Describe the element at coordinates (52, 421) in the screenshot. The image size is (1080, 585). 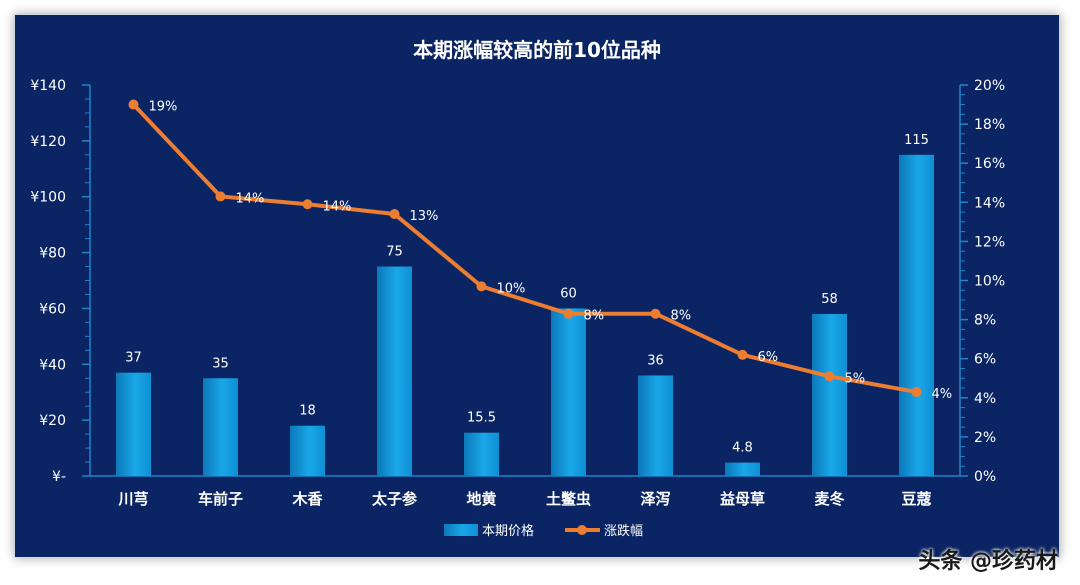
I see `left-tick-label: ¥20` at that location.